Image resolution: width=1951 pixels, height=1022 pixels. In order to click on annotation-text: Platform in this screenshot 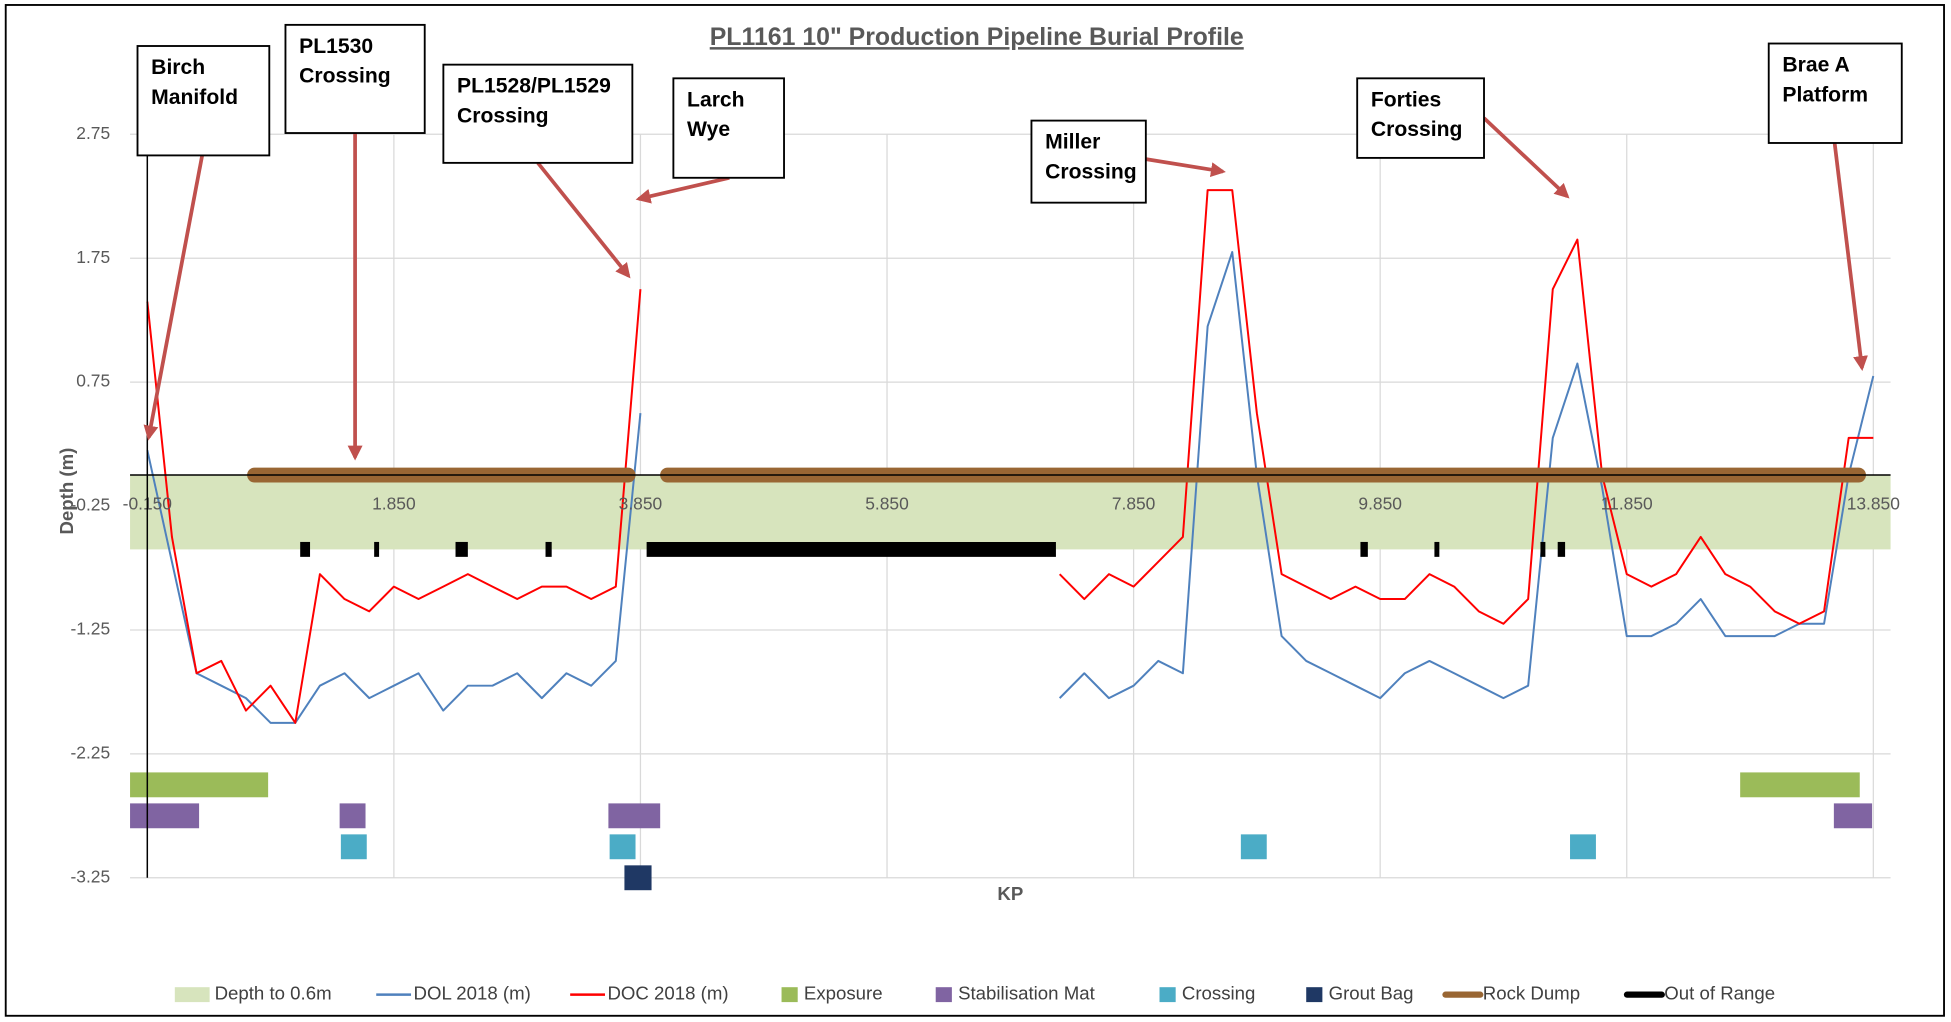, I will do `click(1825, 94)`.